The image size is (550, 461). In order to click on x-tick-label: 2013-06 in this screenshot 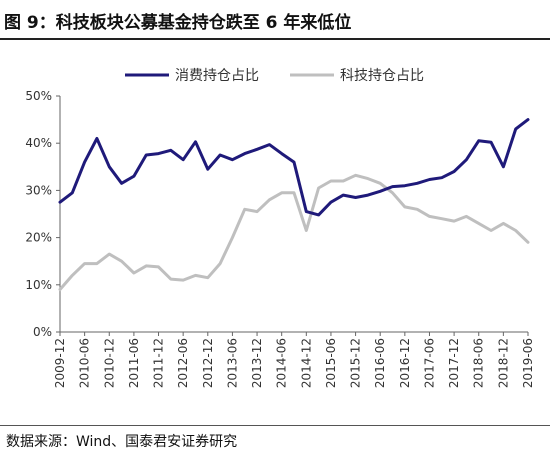, I will do `click(232, 363)`.